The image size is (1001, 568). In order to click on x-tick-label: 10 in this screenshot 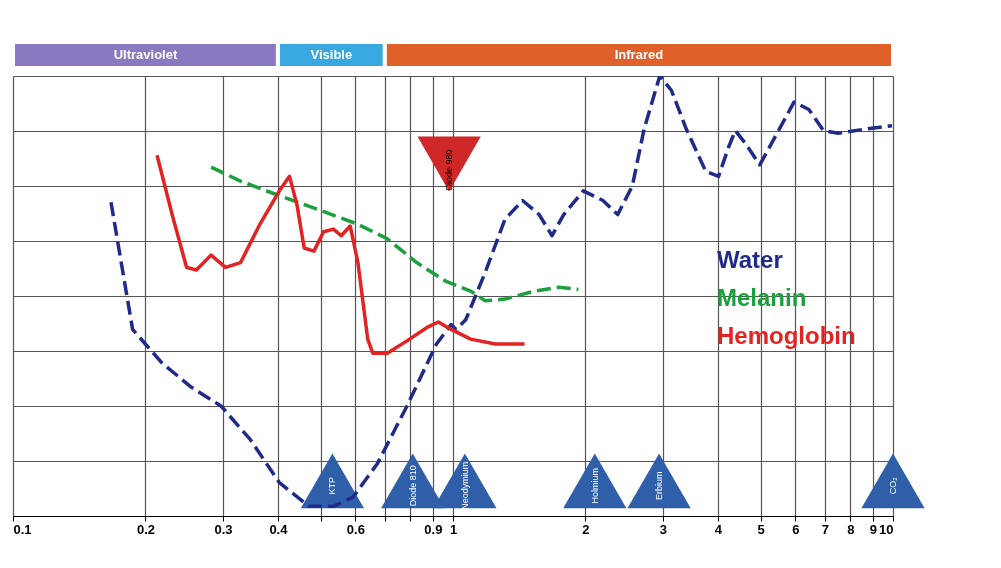, I will do `click(886, 529)`.